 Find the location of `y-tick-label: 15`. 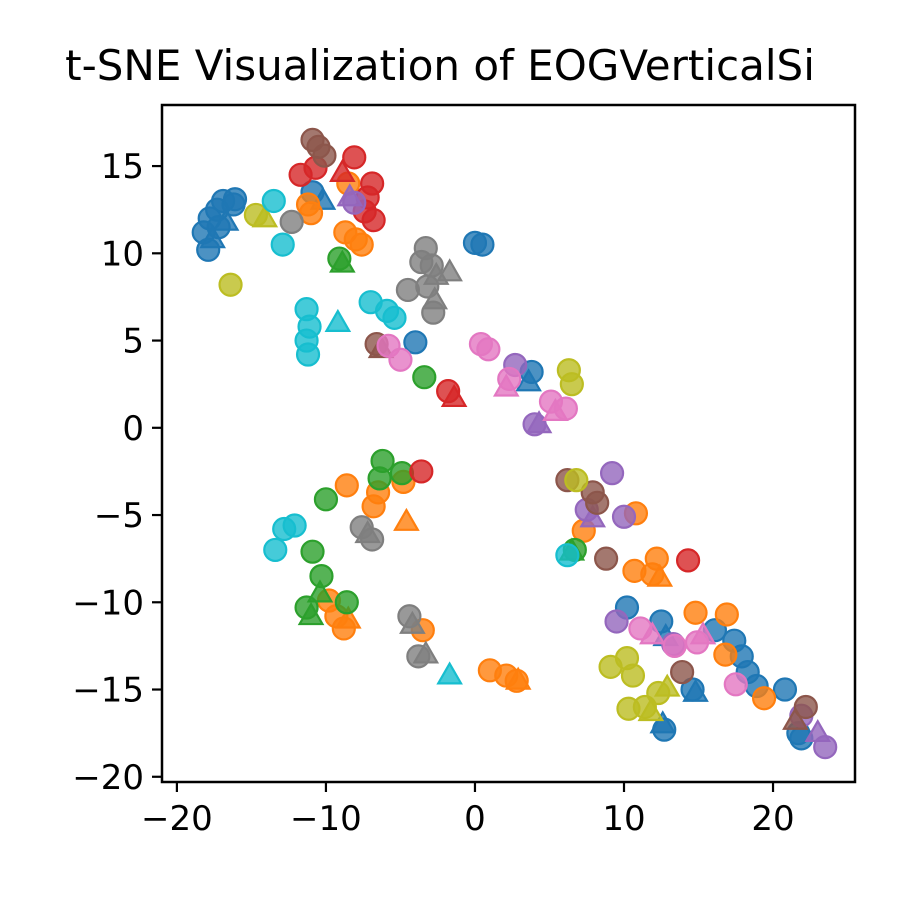

y-tick-label: 15 is located at coordinates (122, 167).